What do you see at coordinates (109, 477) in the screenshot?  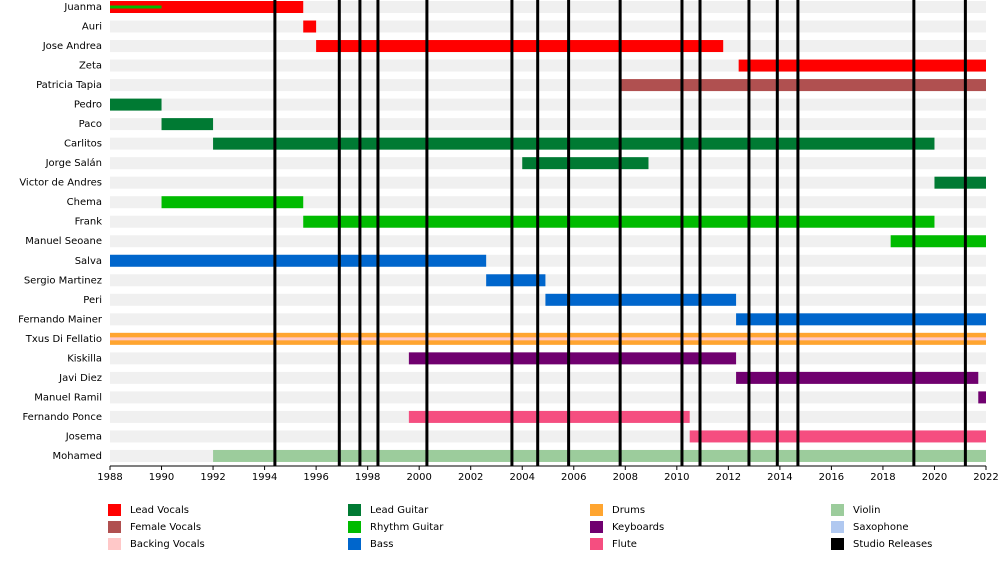 I see `x-tick-label: 1988` at bounding box center [109, 477].